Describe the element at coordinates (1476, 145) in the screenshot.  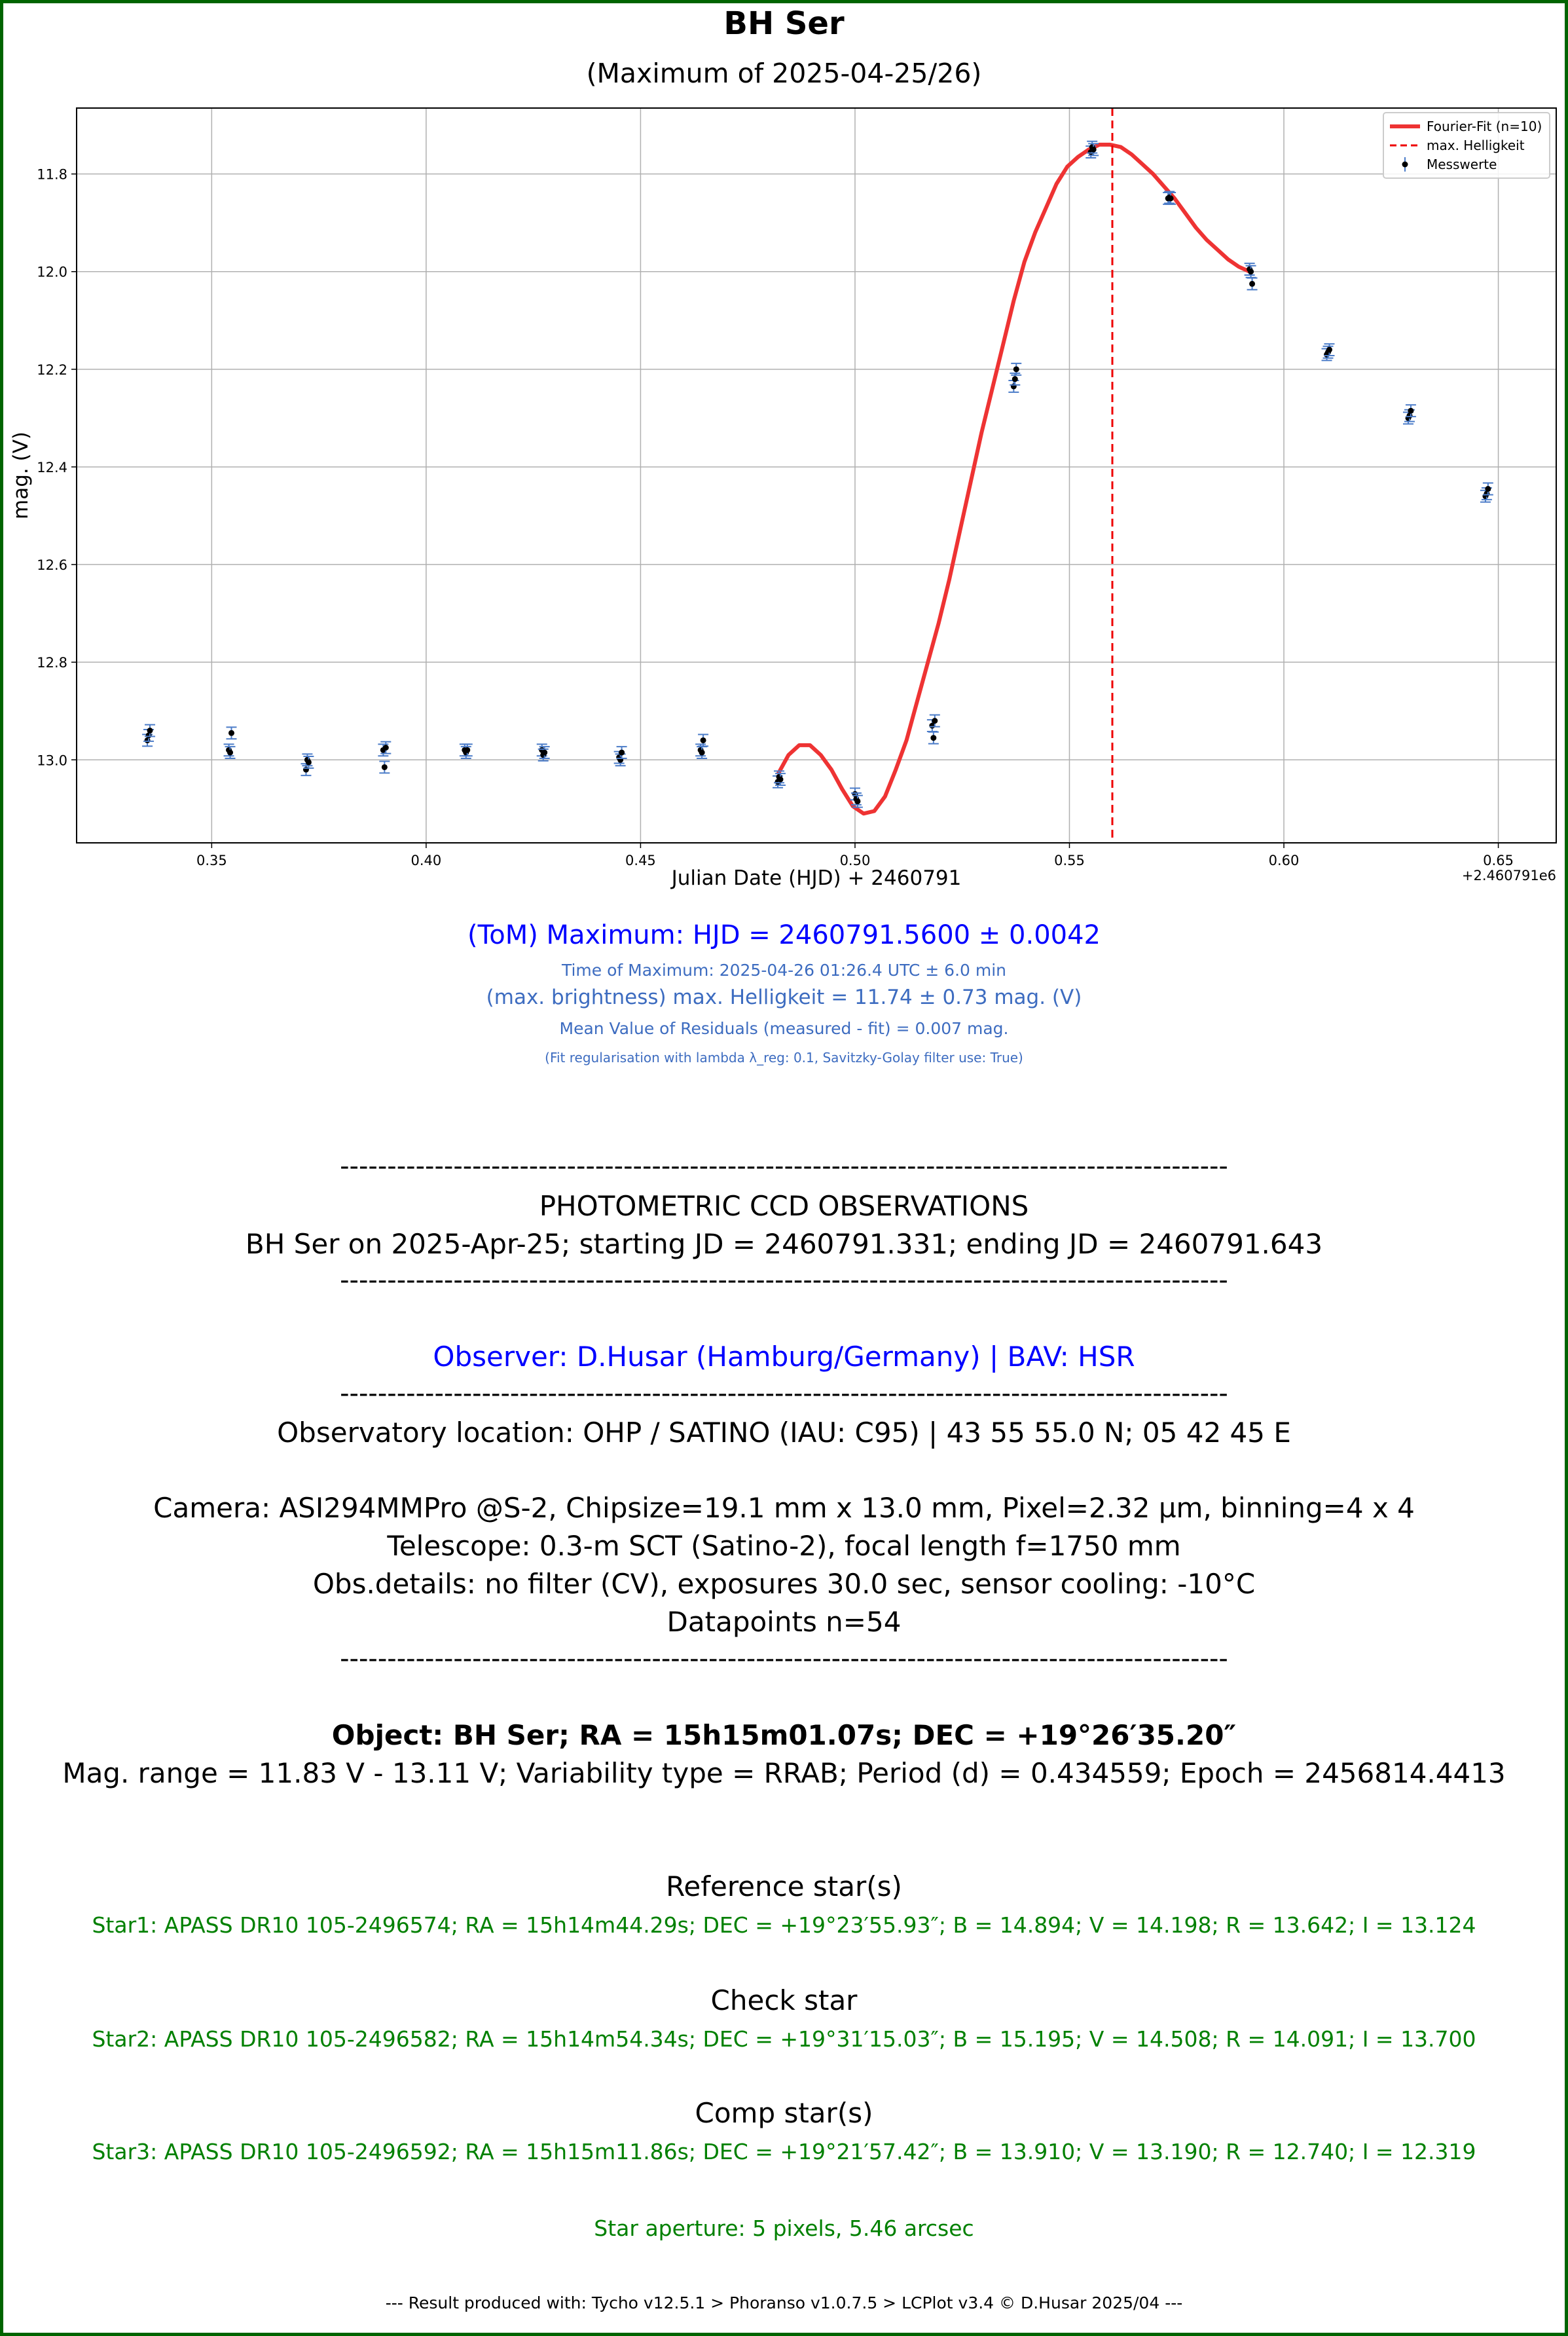
I see `legend-label-max: max. Helligkeit` at that location.